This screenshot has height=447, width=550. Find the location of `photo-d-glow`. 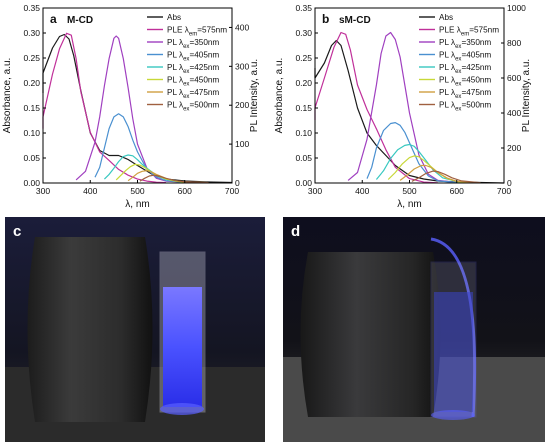

photo-d-glow is located at coordinates (453, 415).